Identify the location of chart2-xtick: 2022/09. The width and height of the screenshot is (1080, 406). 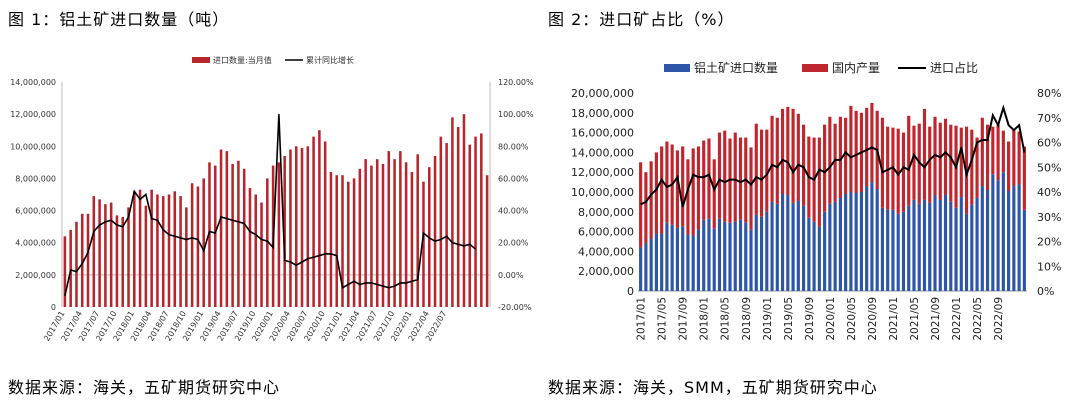
(999, 319).